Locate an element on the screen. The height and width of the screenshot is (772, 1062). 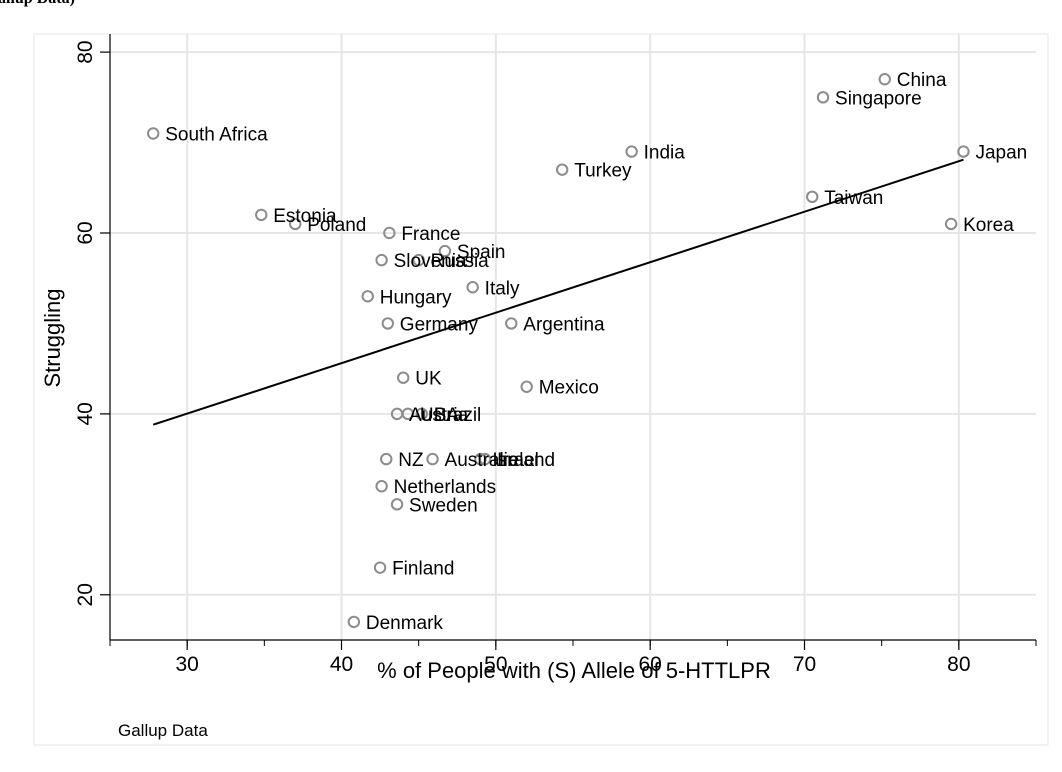
x-tick-label: 30 is located at coordinates (186, 664).